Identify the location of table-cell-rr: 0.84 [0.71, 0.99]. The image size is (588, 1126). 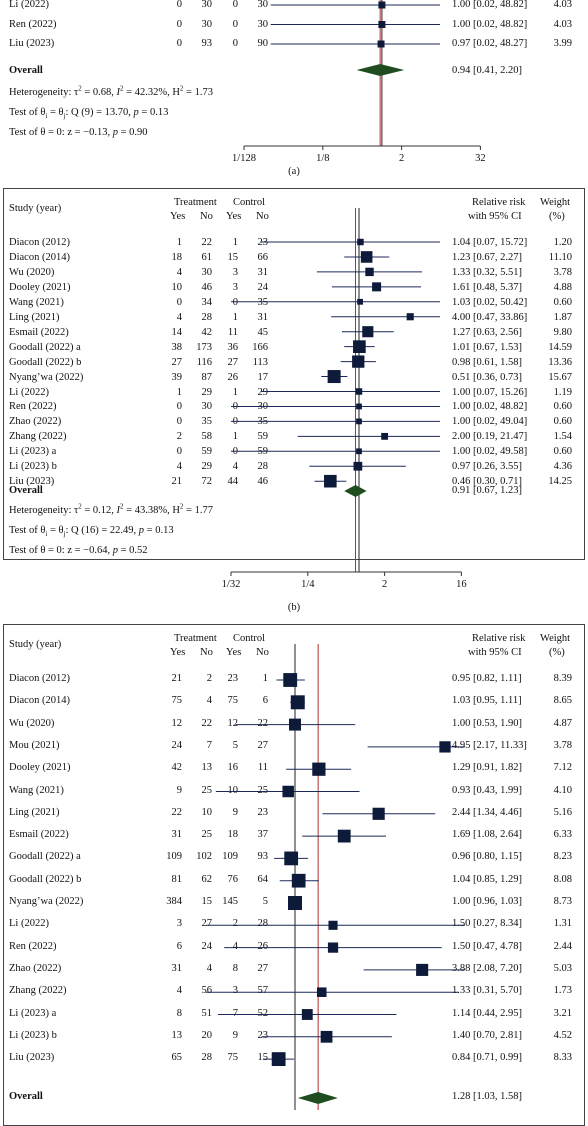
(487, 1058).